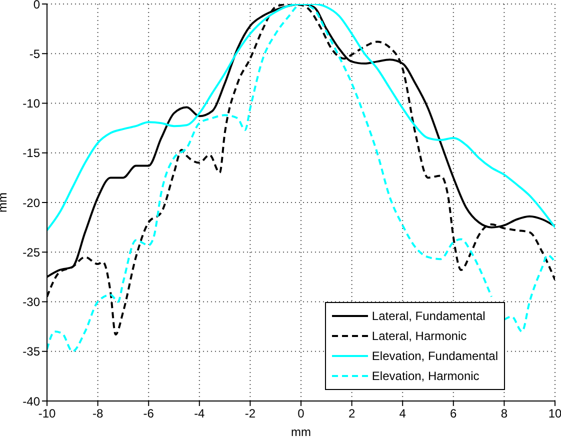 The width and height of the screenshot is (561, 448). Describe the element at coordinates (31, 153) in the screenshot. I see `y-tick-label: -15` at that location.